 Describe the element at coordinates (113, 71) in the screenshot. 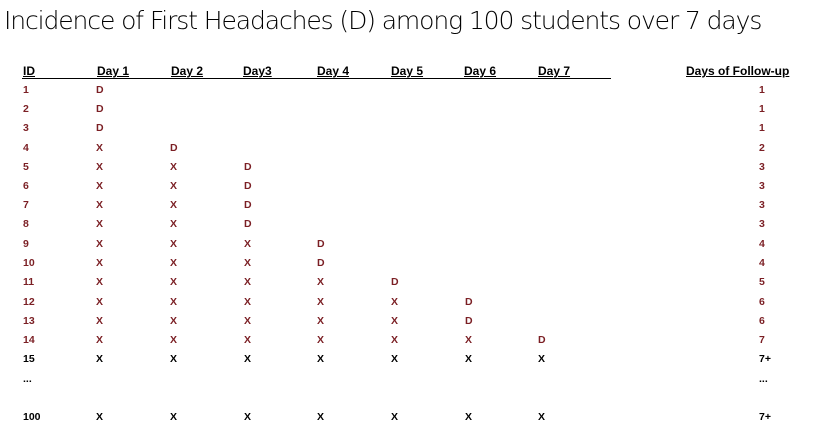

I see `header-day-1: Day 1` at that location.